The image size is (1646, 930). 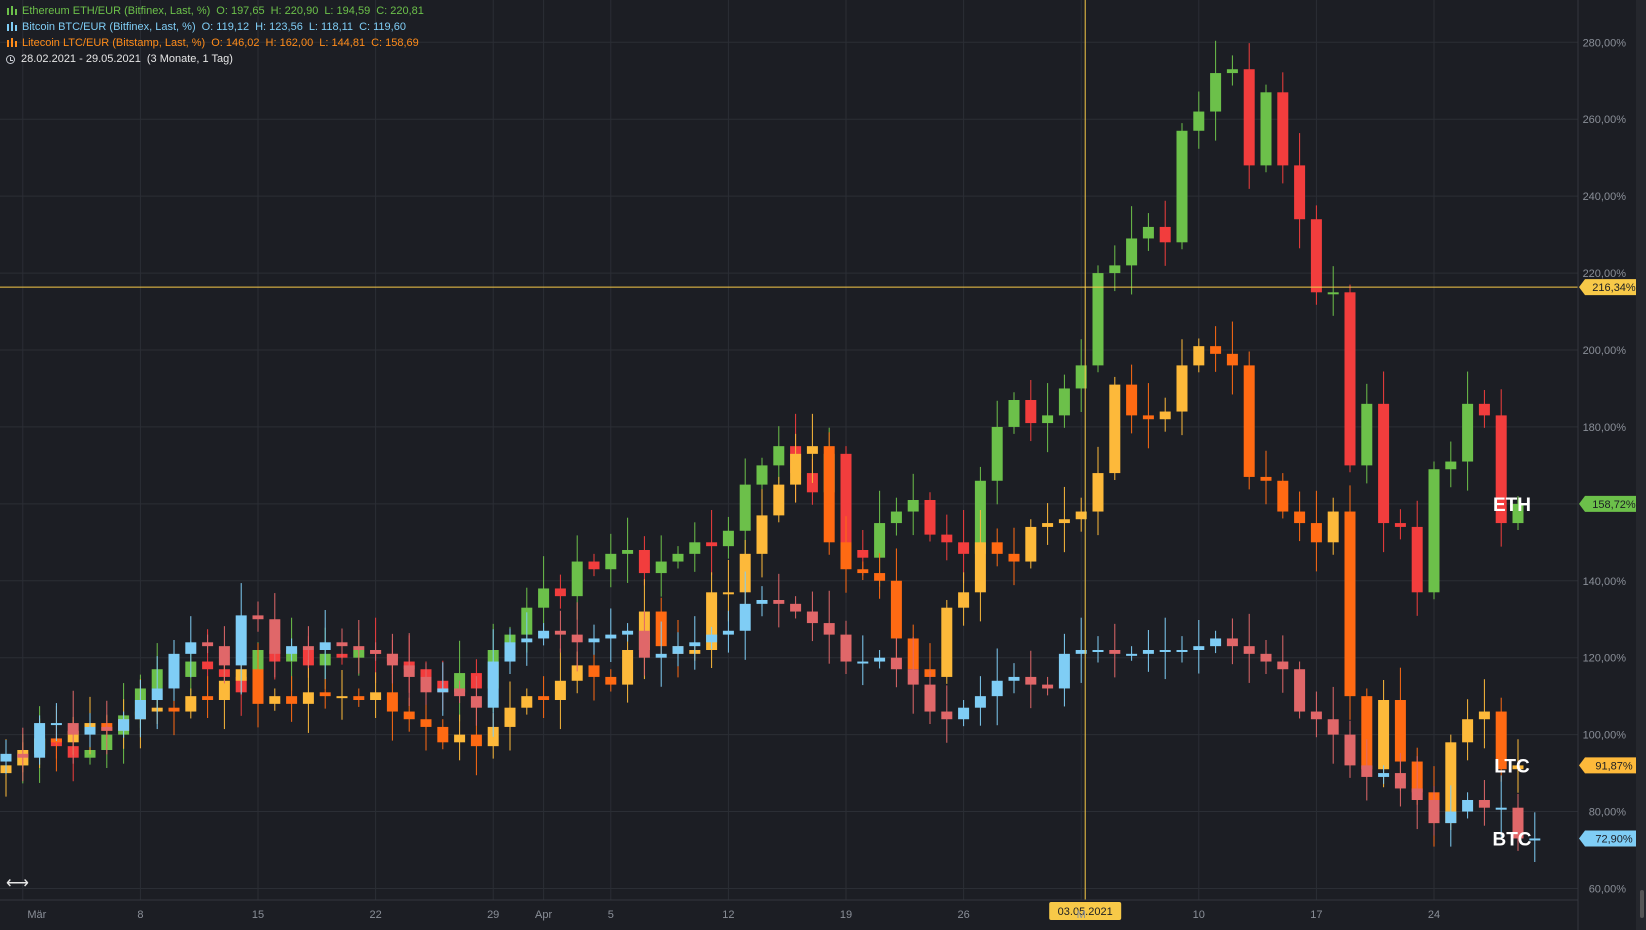 What do you see at coordinates (1614, 288) in the screenshot?
I see `crosshair-value-label: 216,34%` at bounding box center [1614, 288].